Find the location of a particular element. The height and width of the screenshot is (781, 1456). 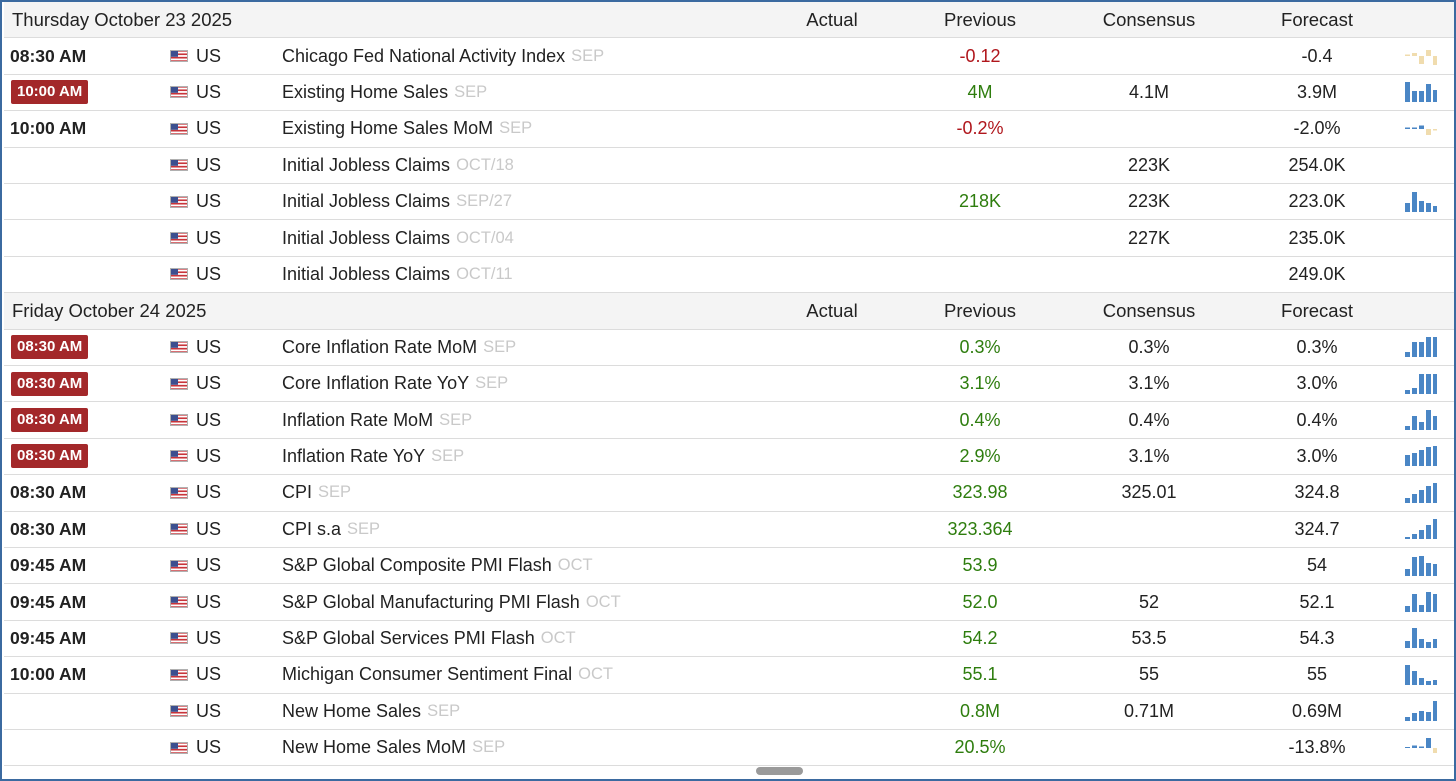

event-name-cell: Initial Jobless Claims SEP/27 is located at coordinates (397, 201).